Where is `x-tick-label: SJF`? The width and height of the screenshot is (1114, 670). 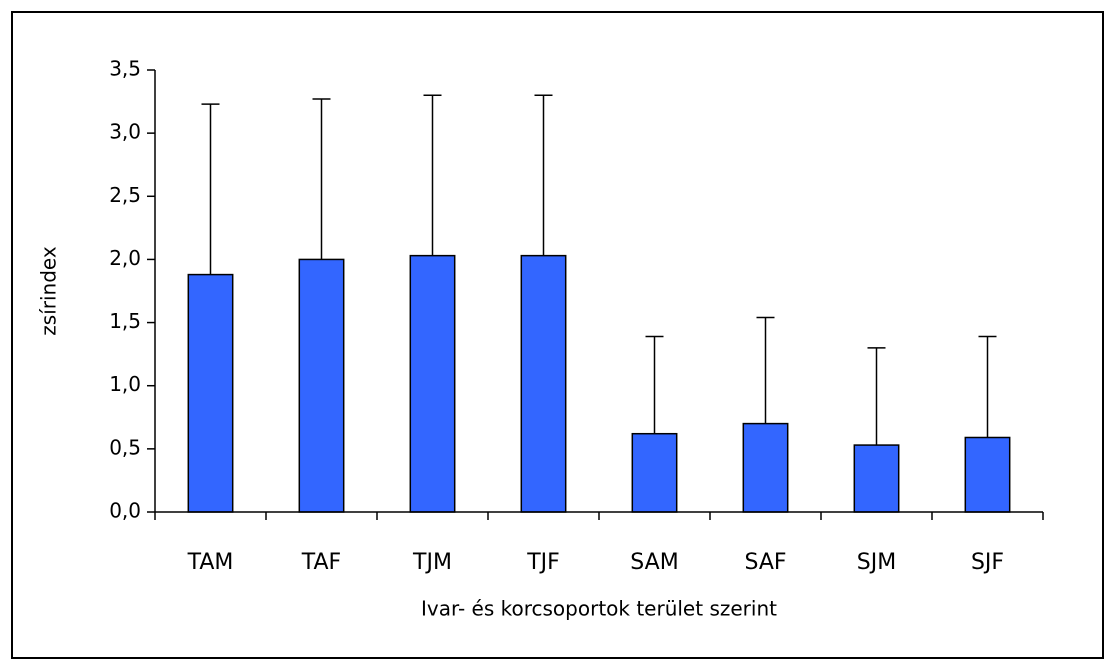
x-tick-label: SJF is located at coordinates (987, 562).